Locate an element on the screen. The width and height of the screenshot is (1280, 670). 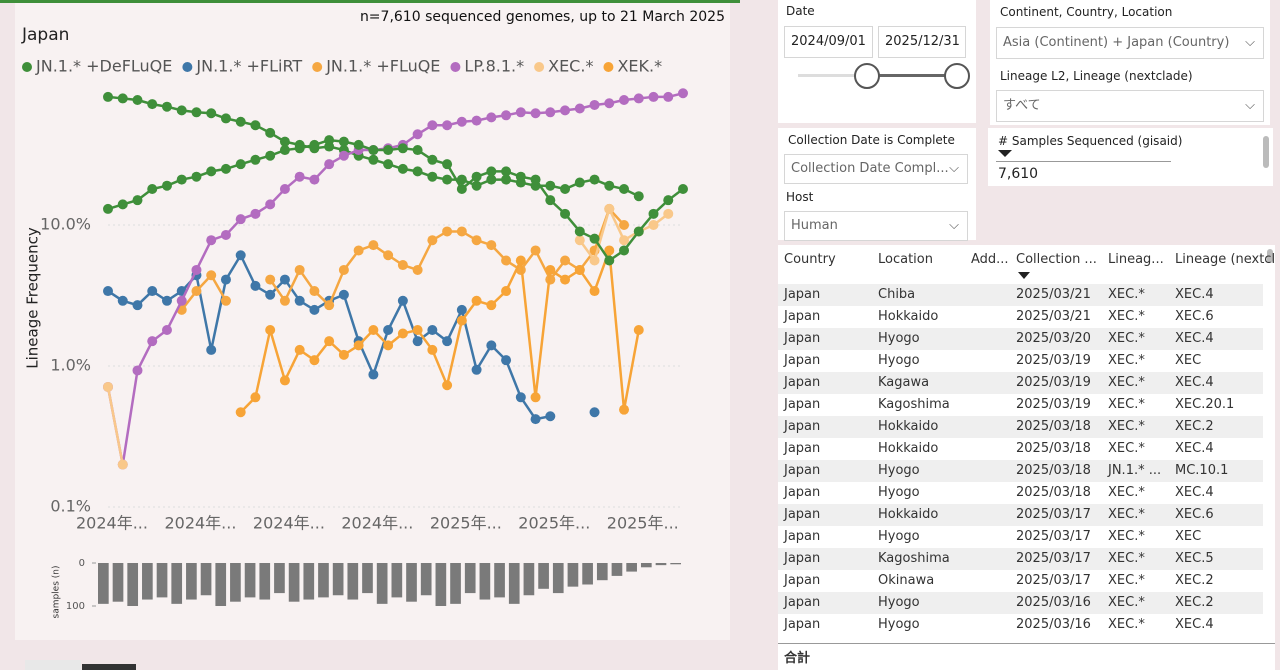
table-cell: XEC.20.1 is located at coordinates (1205, 404).